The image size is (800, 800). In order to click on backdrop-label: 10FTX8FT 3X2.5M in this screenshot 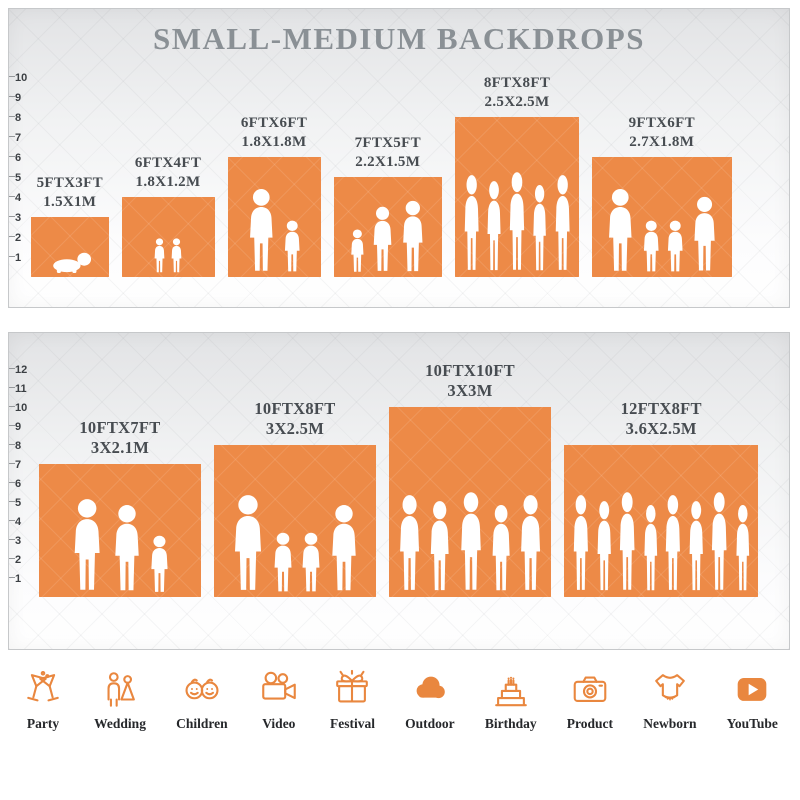, I will do `click(294, 419)`.